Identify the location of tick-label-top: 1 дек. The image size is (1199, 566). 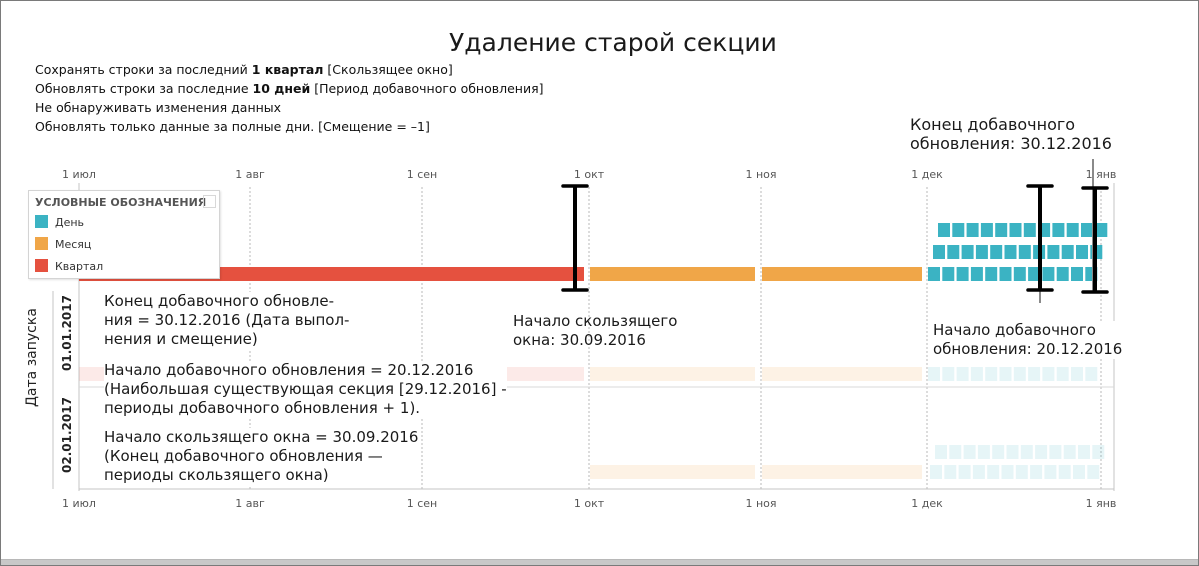
(927, 174).